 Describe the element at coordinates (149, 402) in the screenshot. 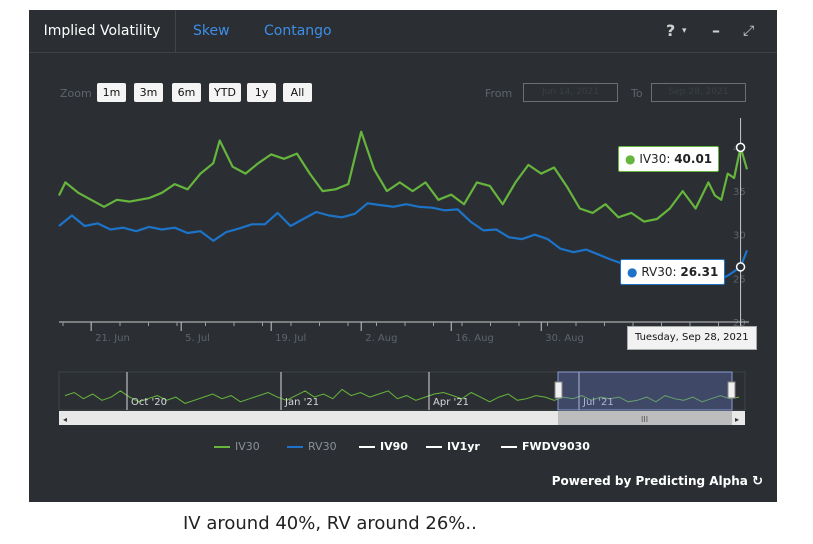

I see `navigator-tick-label: Oct '20` at that location.